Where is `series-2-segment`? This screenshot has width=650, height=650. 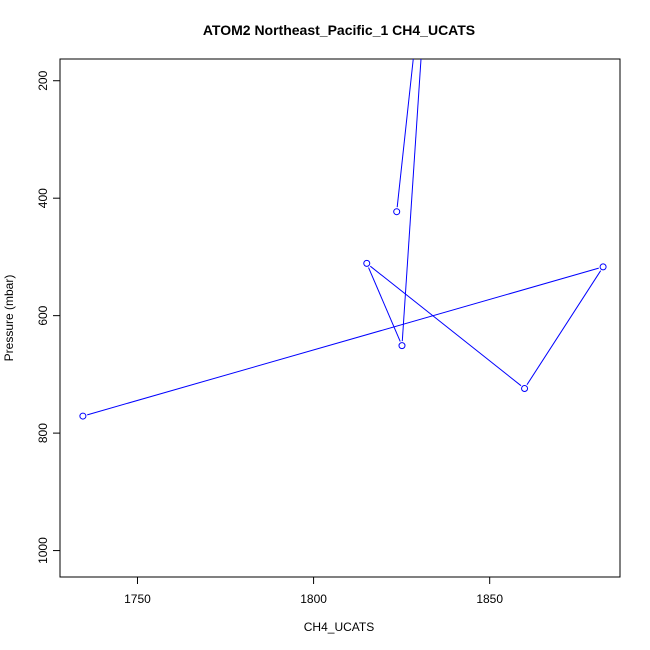
series-2-segment is located at coordinates (405, 133).